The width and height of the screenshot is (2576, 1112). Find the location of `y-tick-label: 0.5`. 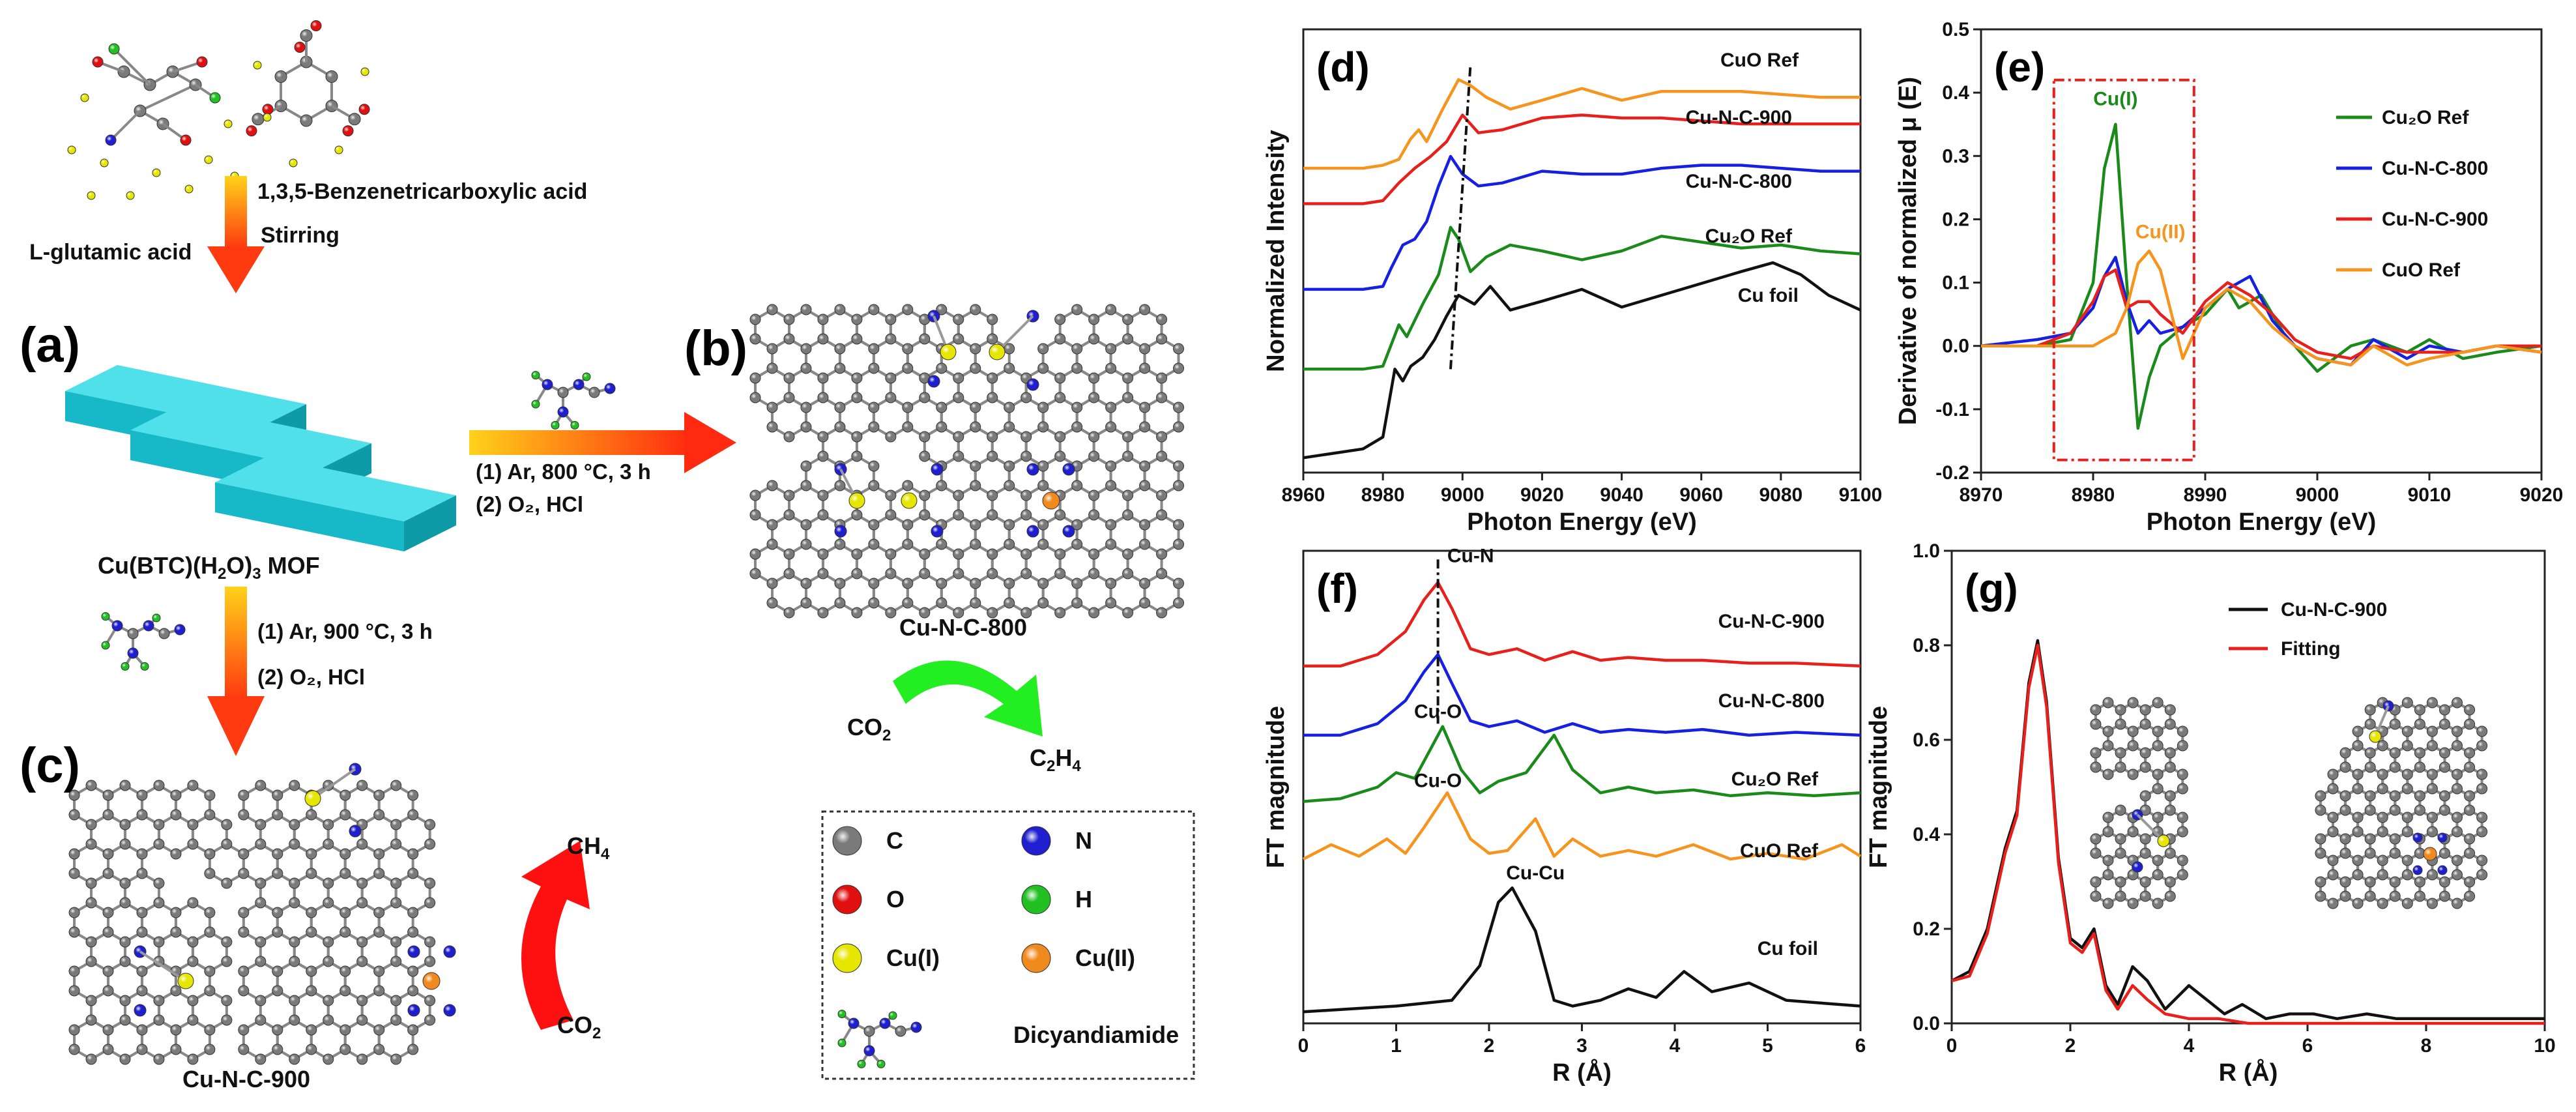

y-tick-label: 0.5 is located at coordinates (1955, 29).